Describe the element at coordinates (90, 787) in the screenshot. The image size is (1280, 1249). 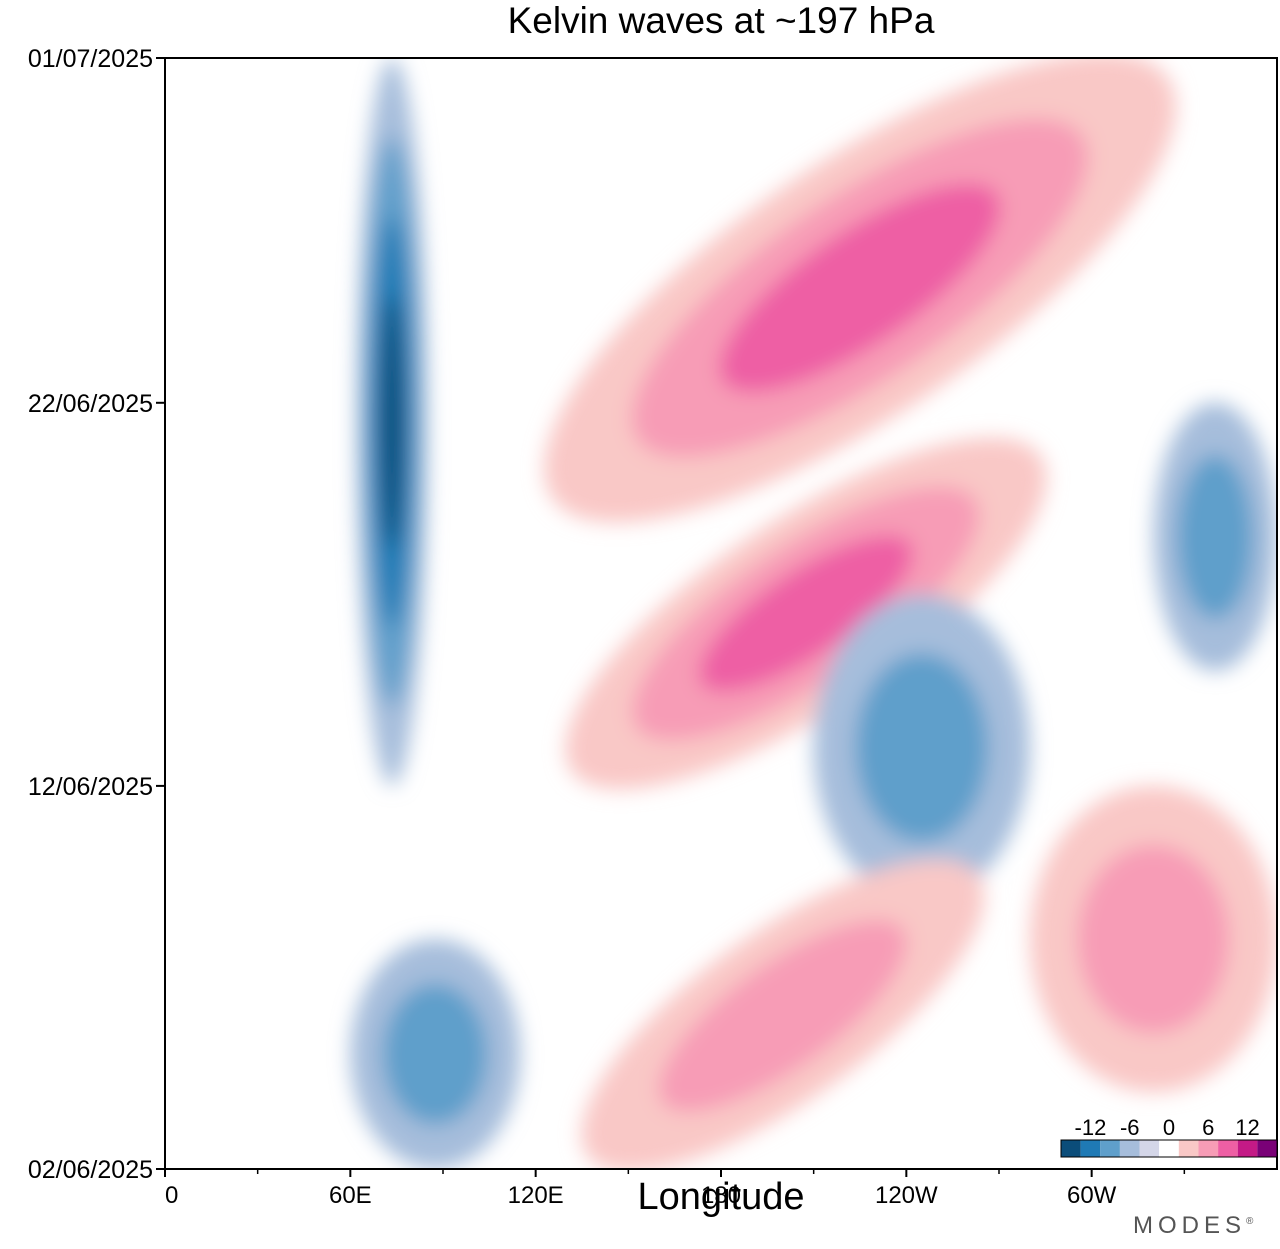
I see `y-tick-label: 12/06/2025` at that location.